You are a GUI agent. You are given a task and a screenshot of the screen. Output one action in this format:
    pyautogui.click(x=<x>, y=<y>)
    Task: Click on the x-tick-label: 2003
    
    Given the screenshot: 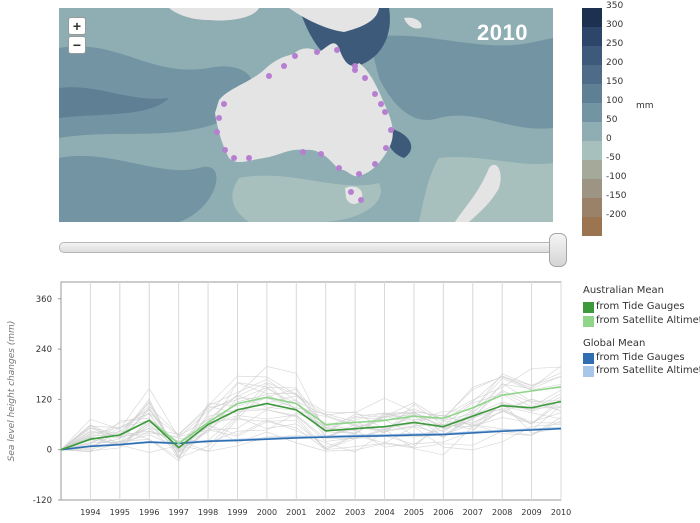 What is the action you would take?
    pyautogui.click(x=355, y=512)
    